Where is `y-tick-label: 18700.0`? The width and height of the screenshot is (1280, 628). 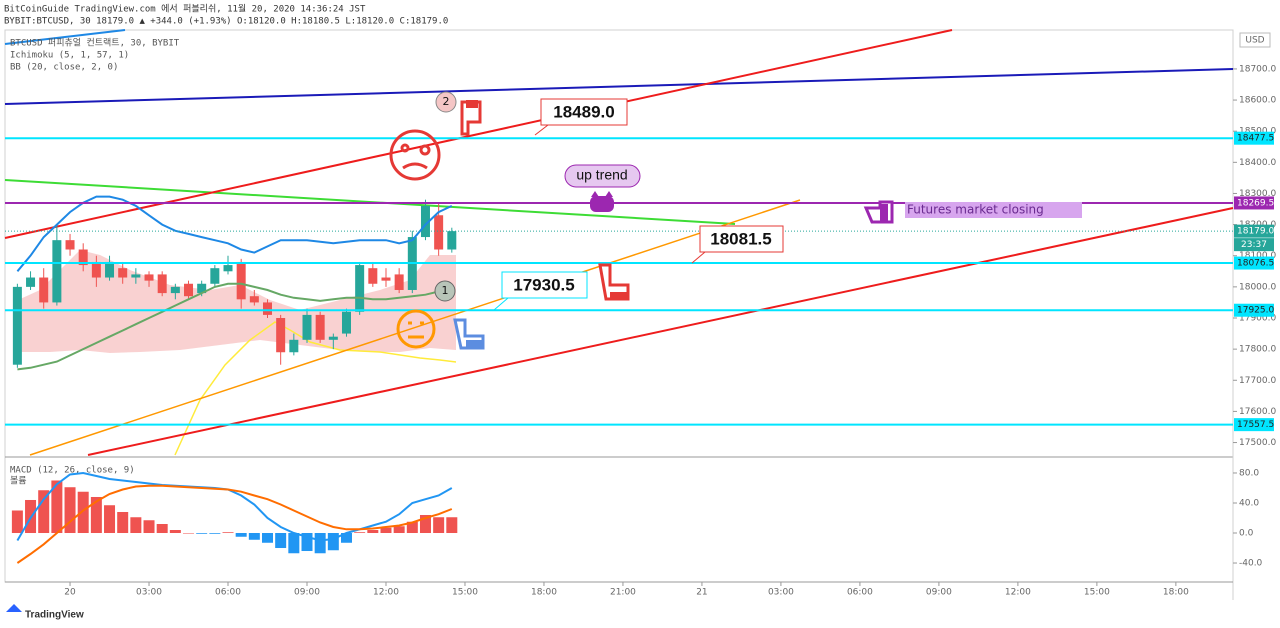
y-tick-label: 18700.0 is located at coordinates (1257, 69).